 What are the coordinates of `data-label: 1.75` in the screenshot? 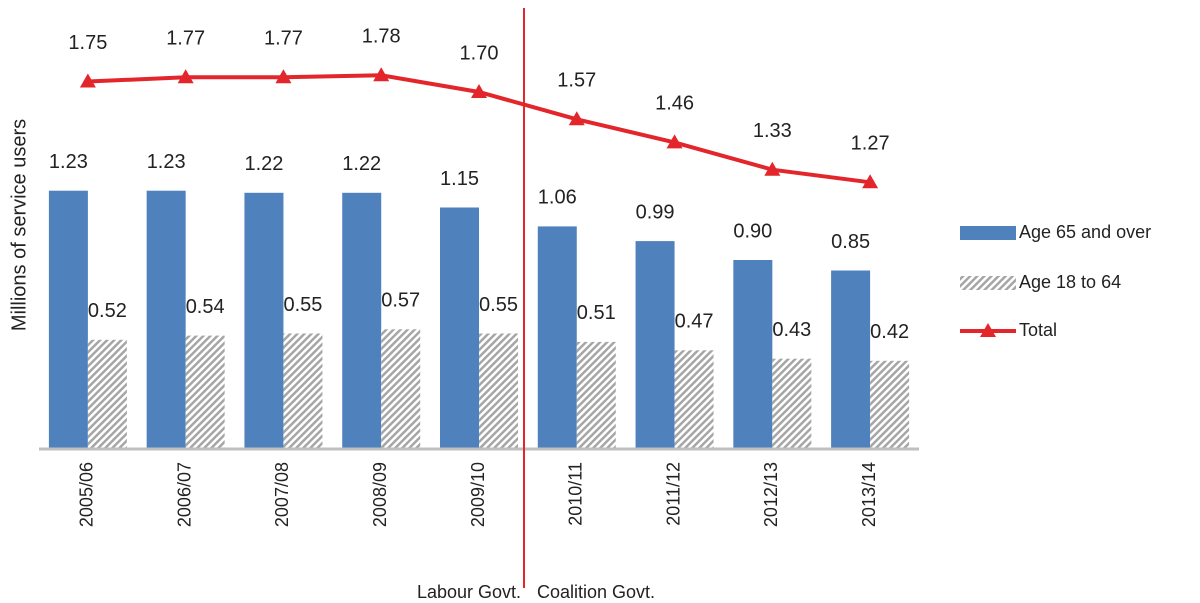 It's located at (87, 43).